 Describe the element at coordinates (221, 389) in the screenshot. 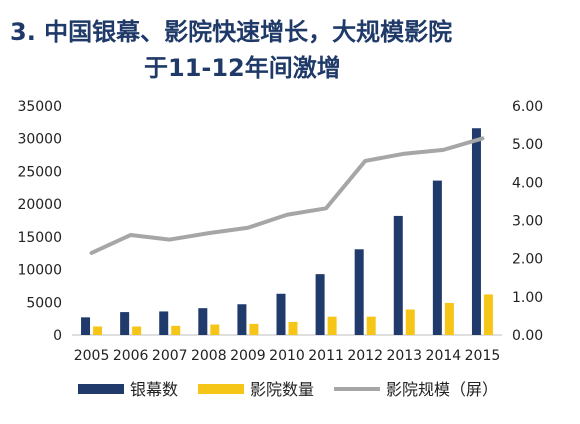

I see `legend-swatch-cinemas` at that location.